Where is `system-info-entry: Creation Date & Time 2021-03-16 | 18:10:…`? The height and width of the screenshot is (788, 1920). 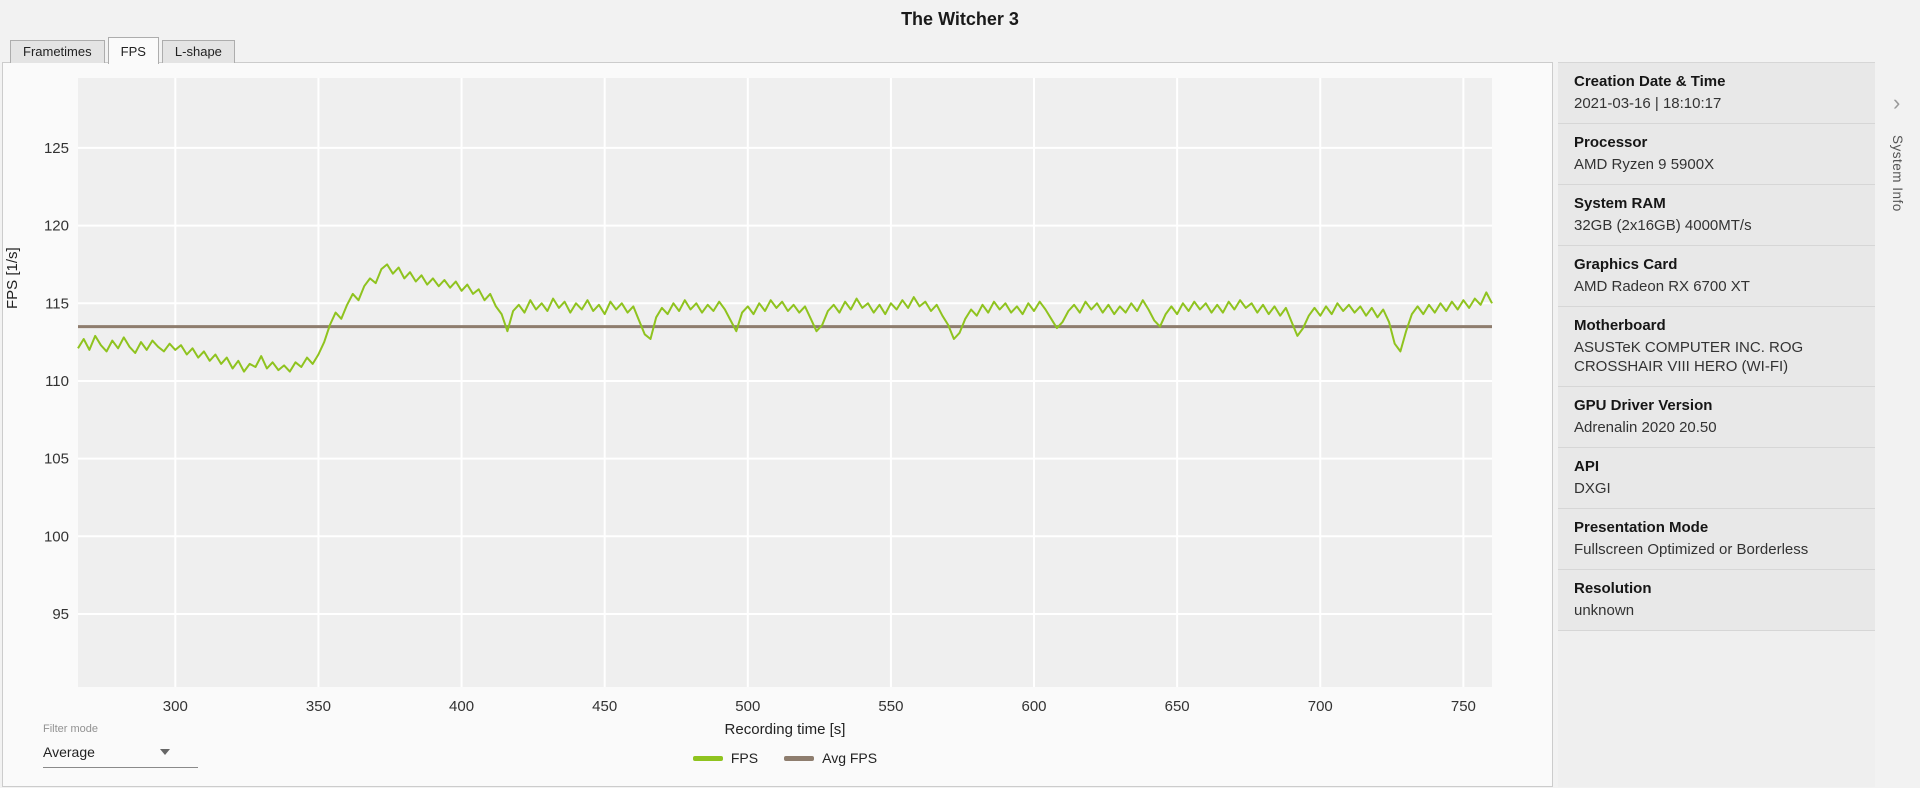 system-info-entry: Creation Date & Time 2021-03-16 | 18:10:… is located at coordinates (1716, 93).